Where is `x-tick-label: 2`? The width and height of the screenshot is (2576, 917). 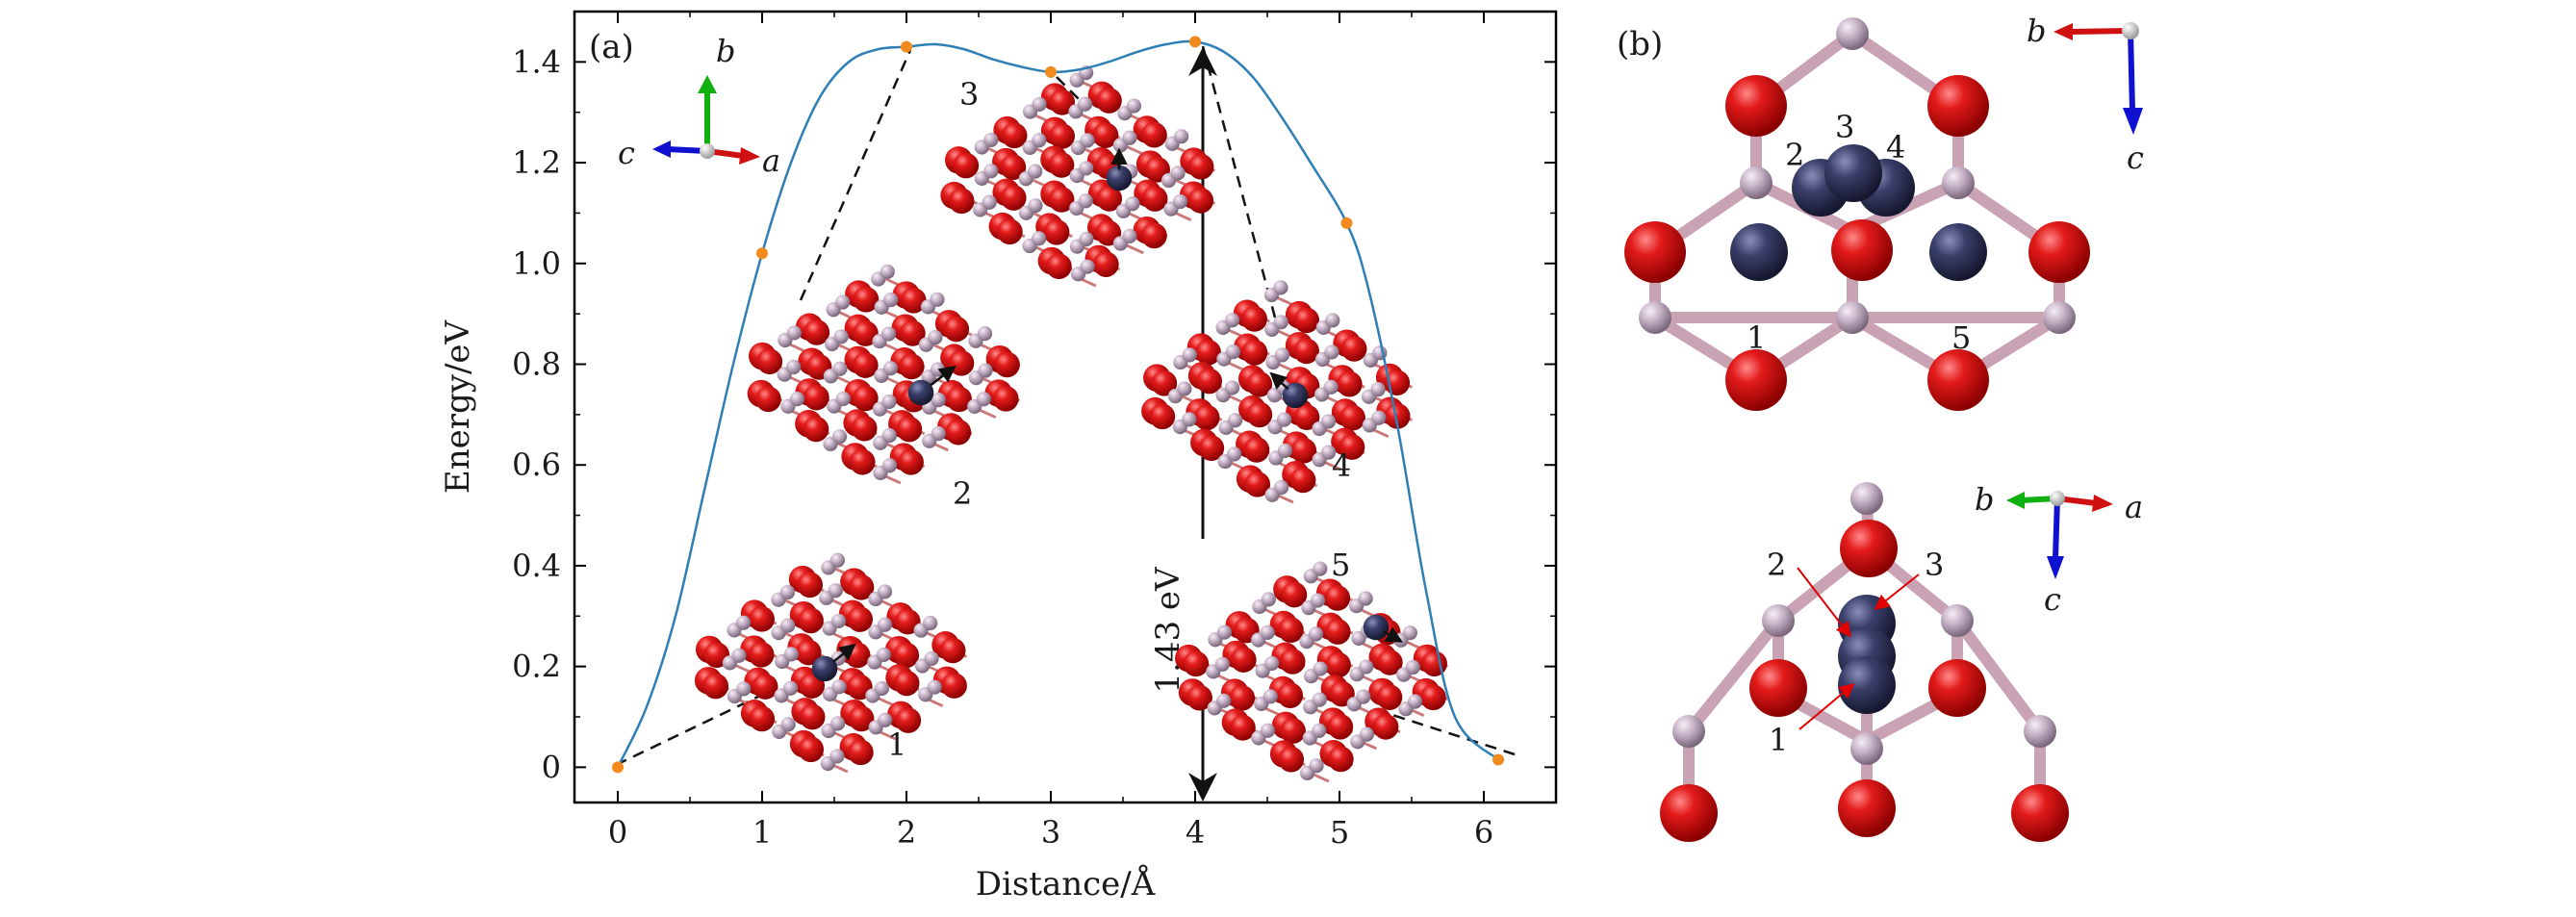
x-tick-label: 2 is located at coordinates (906, 832).